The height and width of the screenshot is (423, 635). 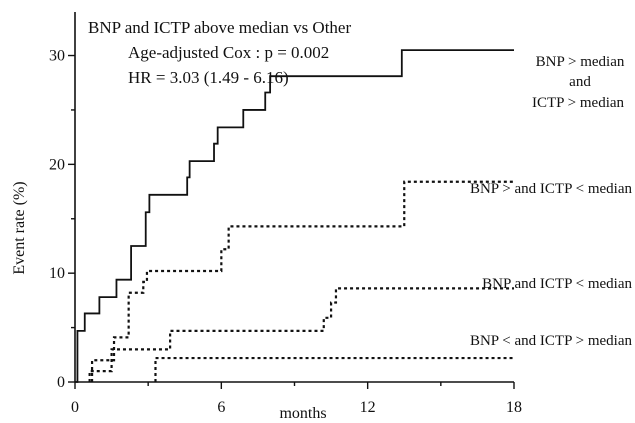 I want to click on y-axis-title: Event rate (%), so click(x=19, y=227).